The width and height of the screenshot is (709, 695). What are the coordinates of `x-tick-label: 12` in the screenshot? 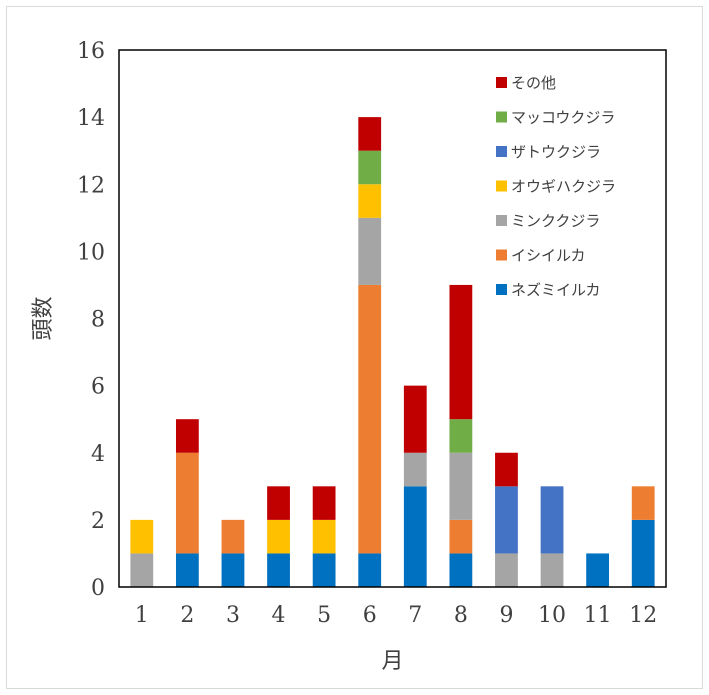 It's located at (643, 615).